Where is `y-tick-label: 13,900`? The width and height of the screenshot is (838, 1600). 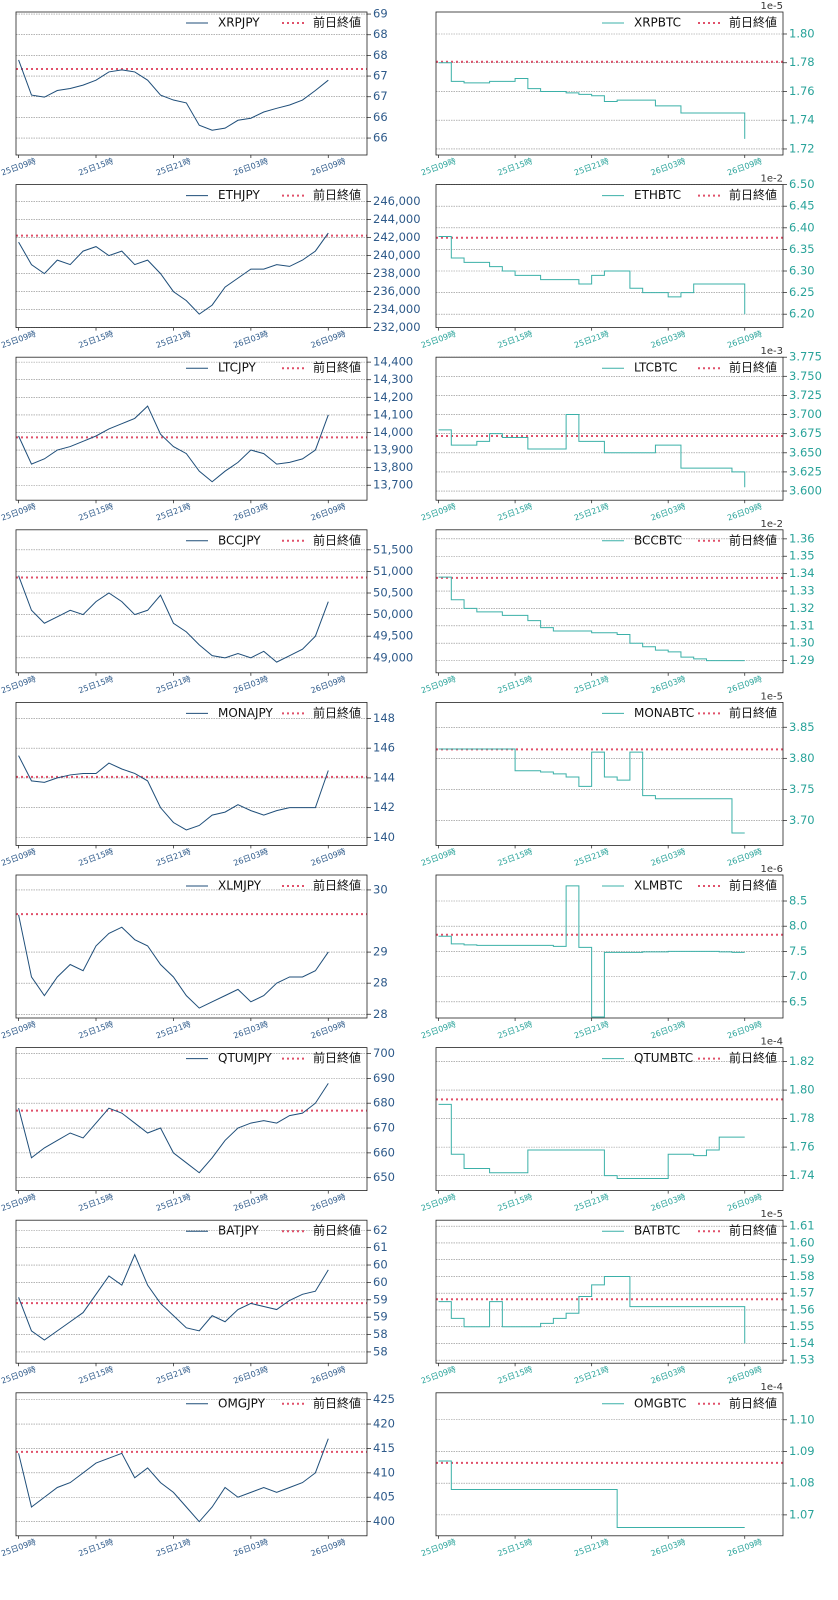 y-tick-label: 13,900 is located at coordinates (393, 450).